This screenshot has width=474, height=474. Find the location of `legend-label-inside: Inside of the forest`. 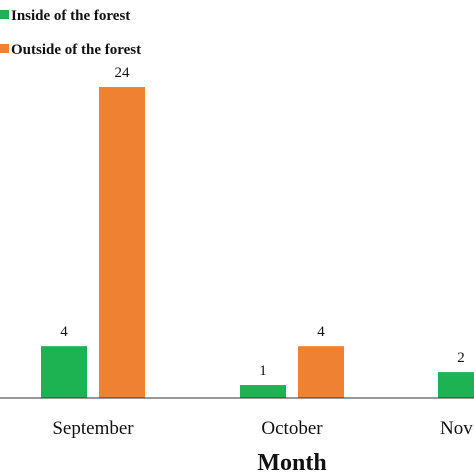

legend-label-inside: Inside of the forest is located at coordinates (70, 16).